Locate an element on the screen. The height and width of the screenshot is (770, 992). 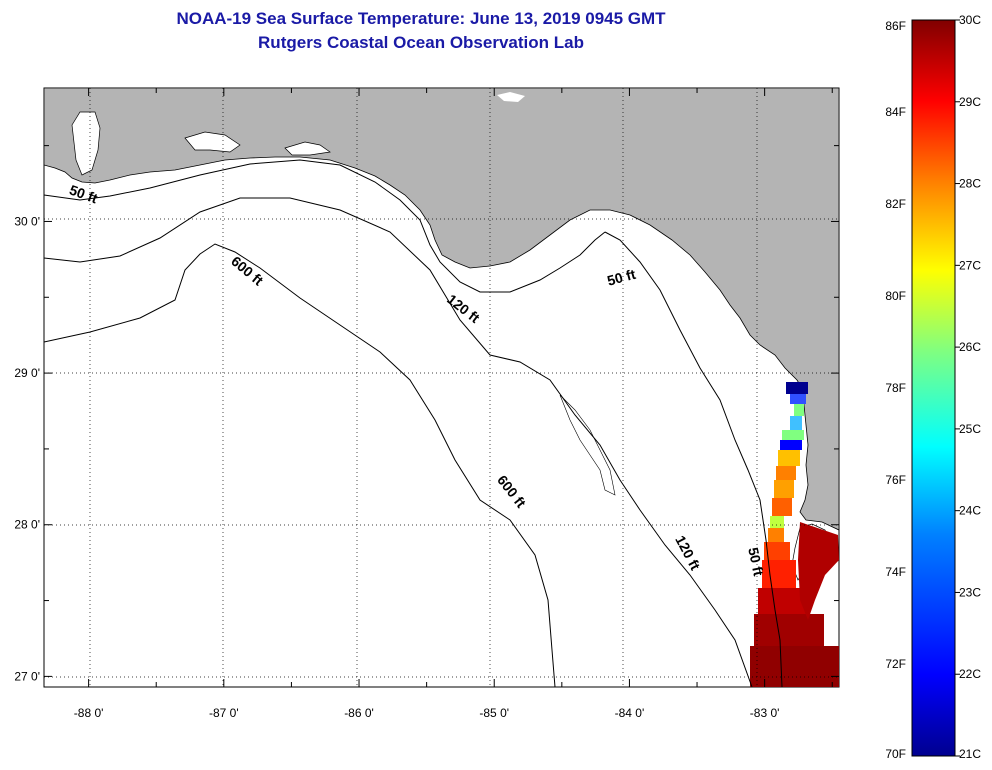
contour-shelf-detail is located at coordinates (587, 445).